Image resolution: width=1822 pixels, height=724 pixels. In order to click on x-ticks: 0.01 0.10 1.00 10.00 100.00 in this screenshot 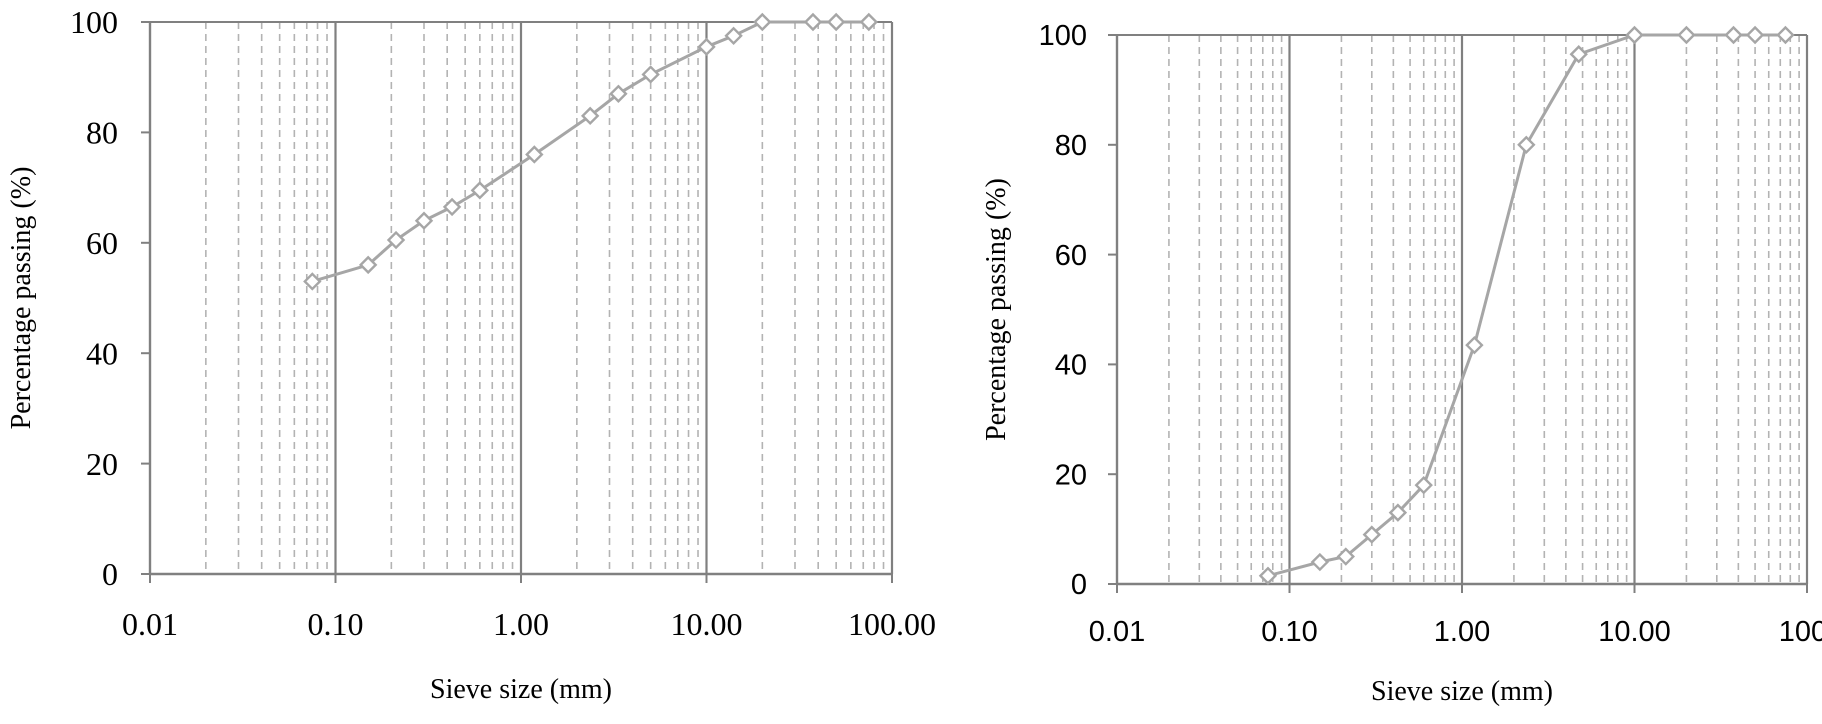, I will do `click(529, 608)`.